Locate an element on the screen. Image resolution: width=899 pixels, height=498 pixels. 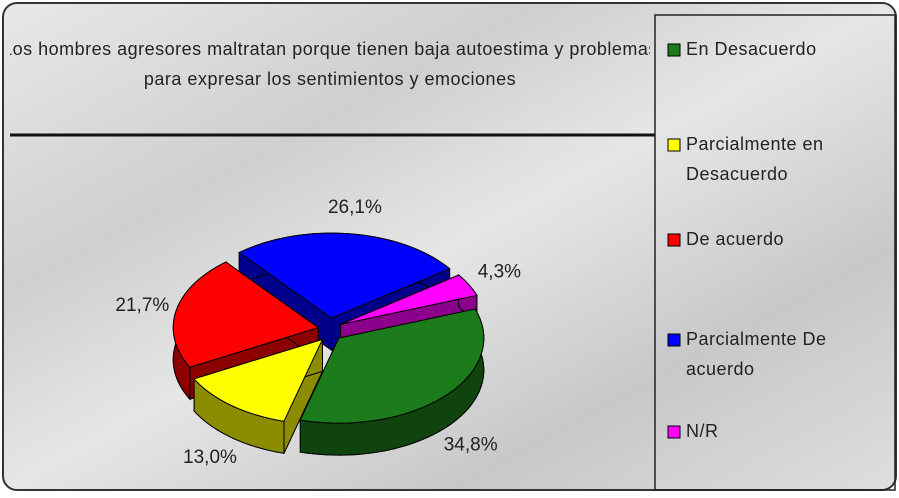
data-label: 26,1% is located at coordinates (355, 207).